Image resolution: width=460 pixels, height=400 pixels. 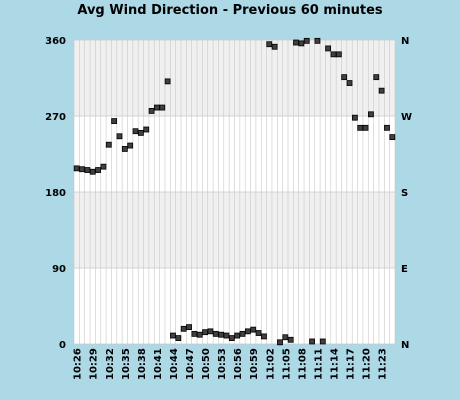 What do you see at coordinates (126, 364) in the screenshot?
I see `x-tick-label: 10:35` at bounding box center [126, 364].